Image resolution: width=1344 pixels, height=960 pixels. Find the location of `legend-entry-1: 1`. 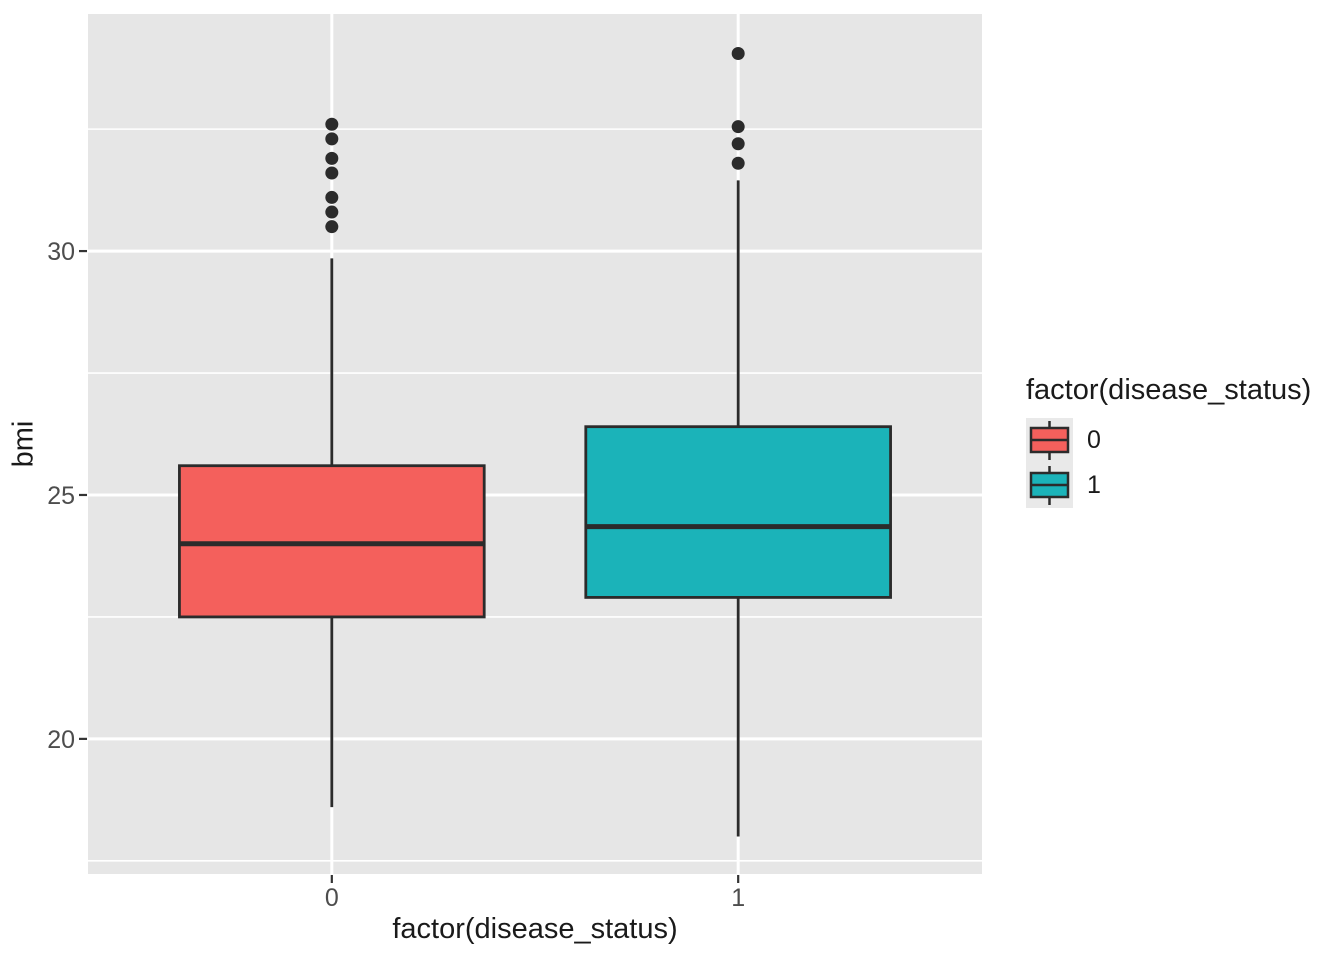

legend-entry-1: 1 is located at coordinates (1168, 485).